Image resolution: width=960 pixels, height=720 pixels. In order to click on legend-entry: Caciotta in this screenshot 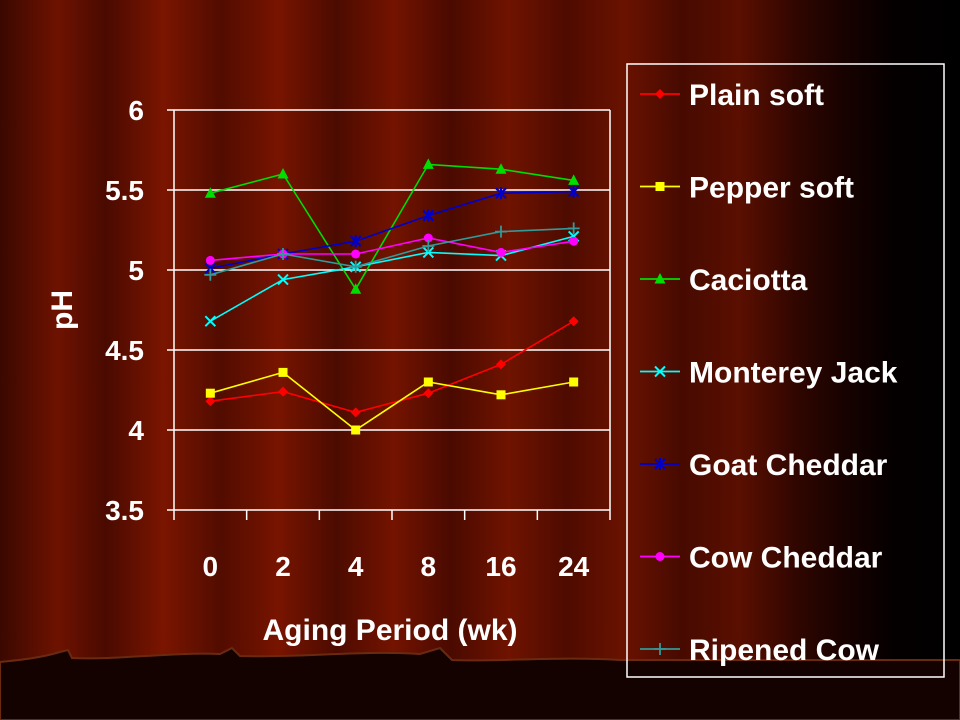, I will do `click(724, 280)`.